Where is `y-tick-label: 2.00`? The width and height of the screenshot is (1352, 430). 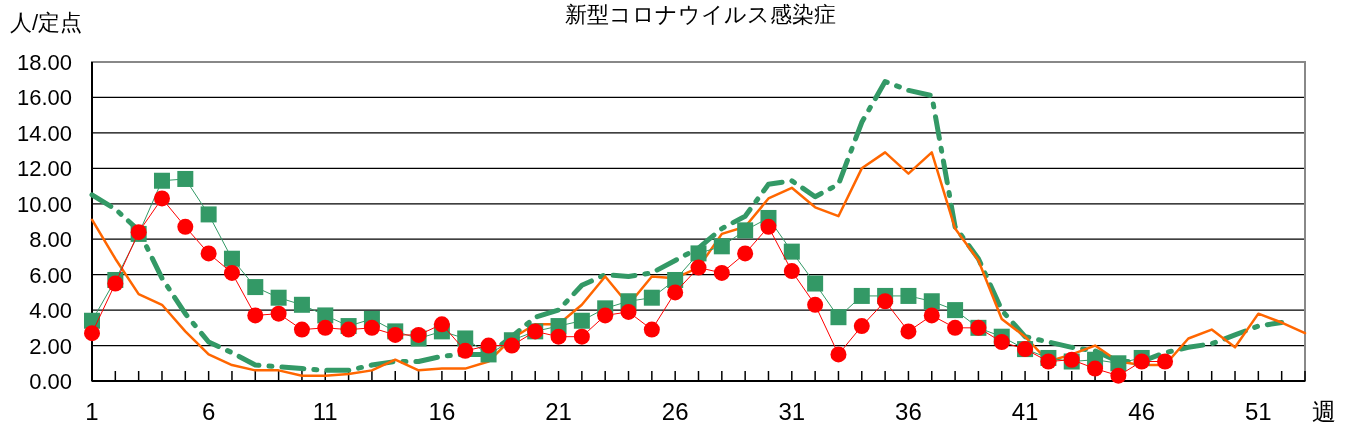
y-tick-label: 2.00 is located at coordinates (50, 346).